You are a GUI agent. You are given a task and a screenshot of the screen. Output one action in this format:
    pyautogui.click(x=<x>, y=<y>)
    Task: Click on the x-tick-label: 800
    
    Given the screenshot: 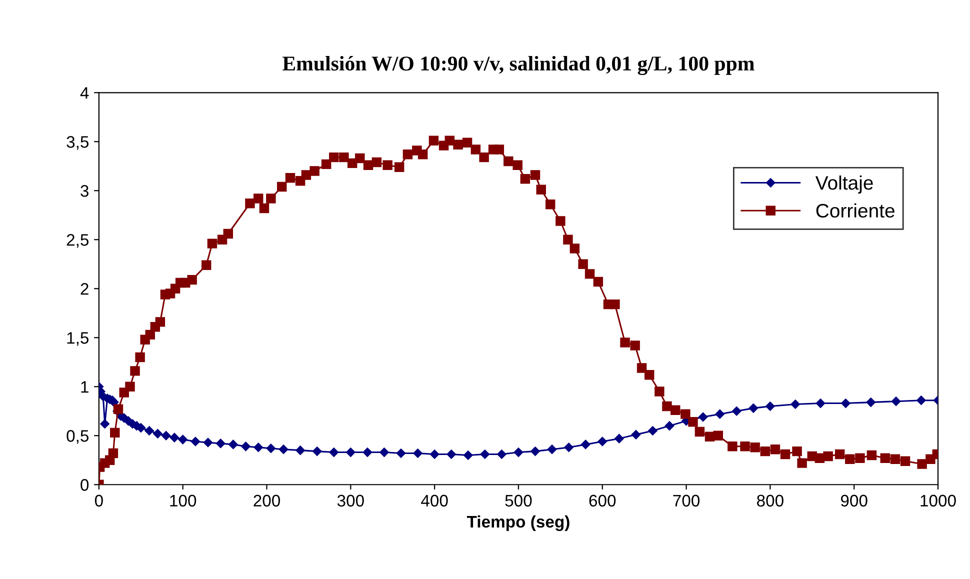 What is the action you would take?
    pyautogui.click(x=770, y=500)
    